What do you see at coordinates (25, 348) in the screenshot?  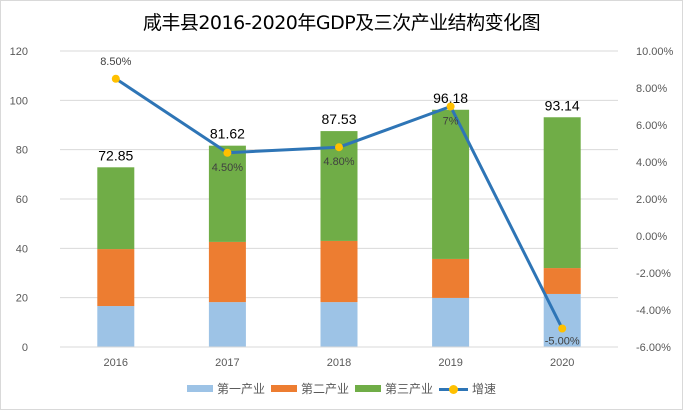 I see `y-tick-label: 0` at bounding box center [25, 348].